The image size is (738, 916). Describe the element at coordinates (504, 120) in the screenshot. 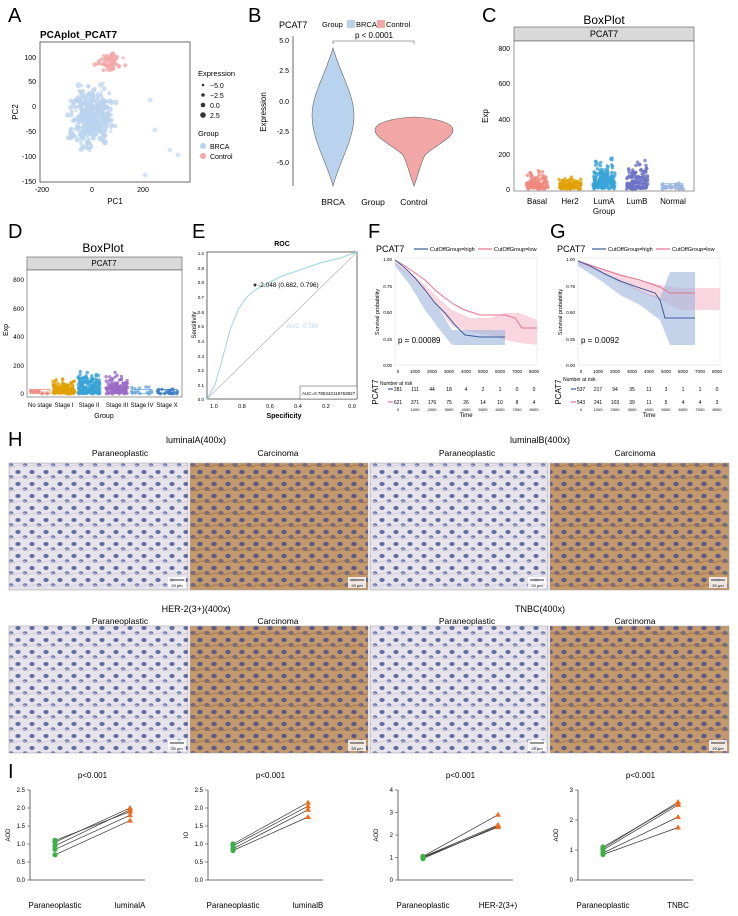

I see `panel-c-ytick: 400` at that location.